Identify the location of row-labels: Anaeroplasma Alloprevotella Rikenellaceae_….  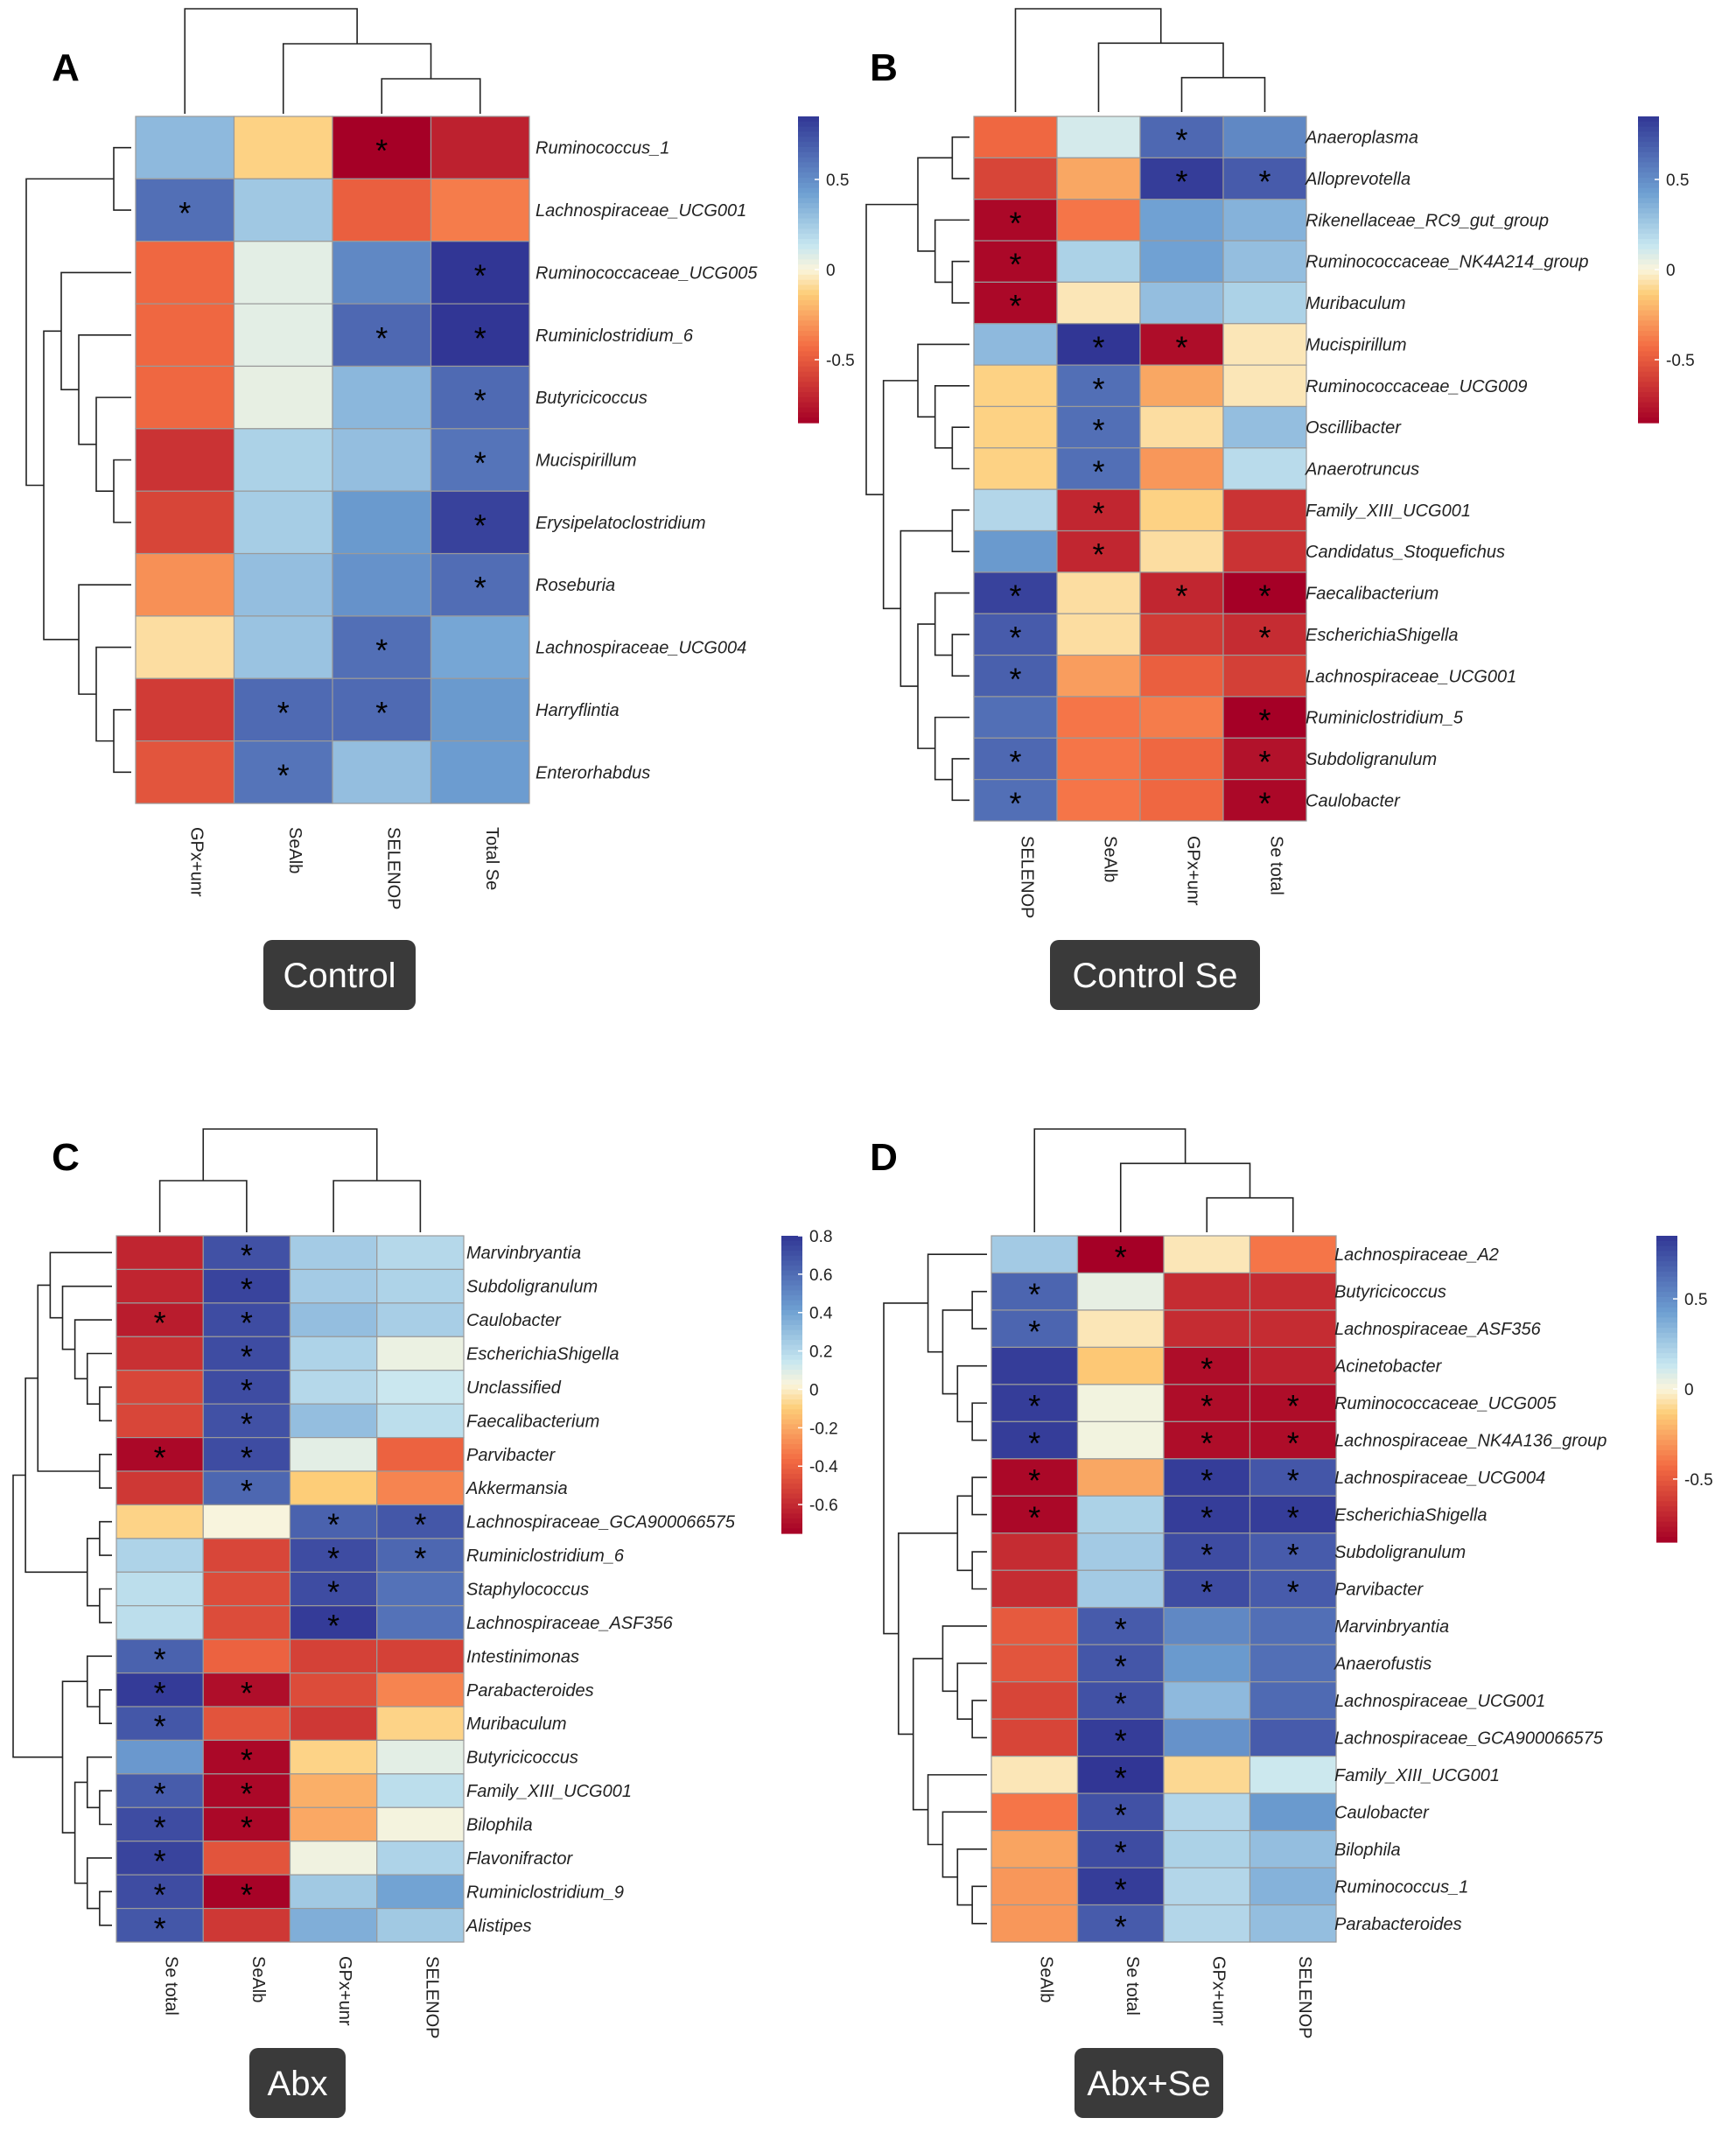
(1447, 470).